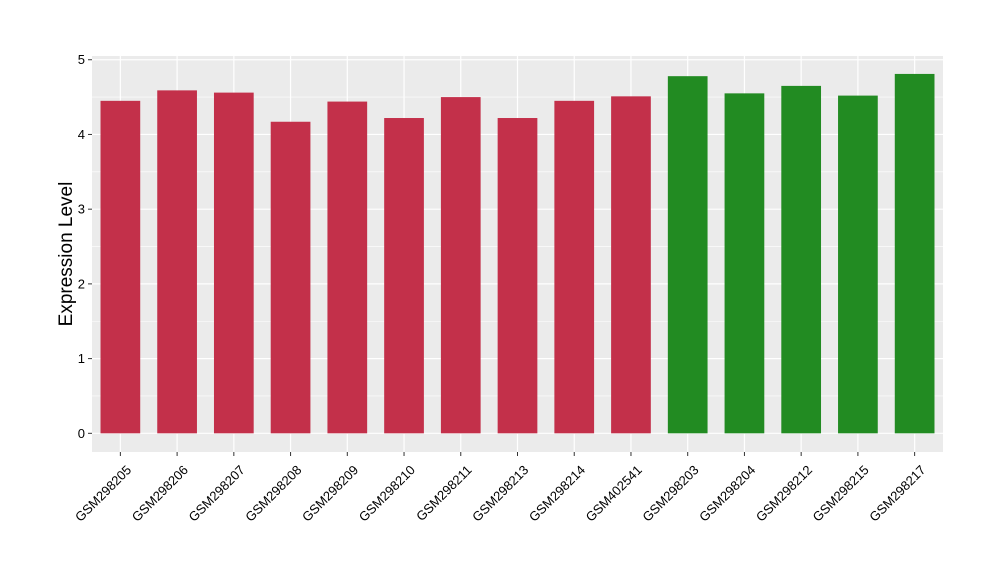 This screenshot has height=580, width=1000. Describe the element at coordinates (217, 493) in the screenshot. I see `x-tick-label: GSM298207` at that location.